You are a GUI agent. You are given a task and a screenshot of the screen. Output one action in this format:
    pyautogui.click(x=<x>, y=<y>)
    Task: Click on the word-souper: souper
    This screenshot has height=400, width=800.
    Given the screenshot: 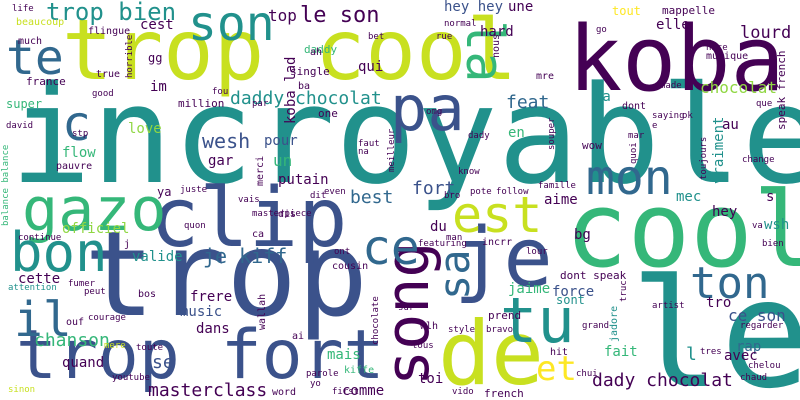 What is the action you would take?
    pyautogui.click(x=552, y=133)
    